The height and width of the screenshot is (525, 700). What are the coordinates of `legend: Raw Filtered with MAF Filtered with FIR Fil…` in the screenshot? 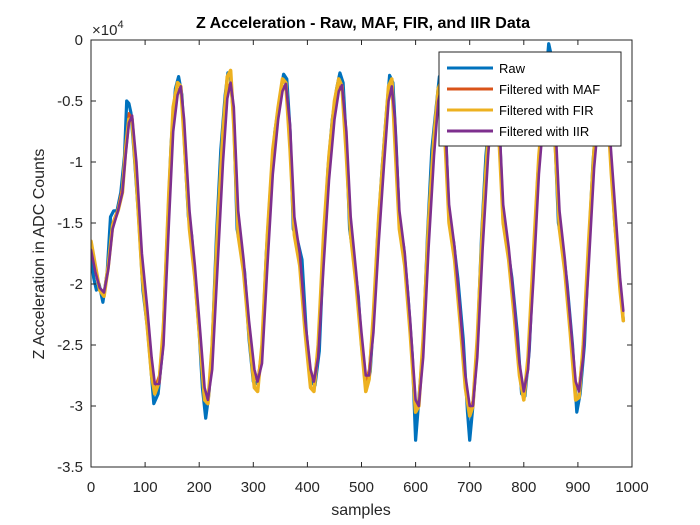 It's located at (530, 99).